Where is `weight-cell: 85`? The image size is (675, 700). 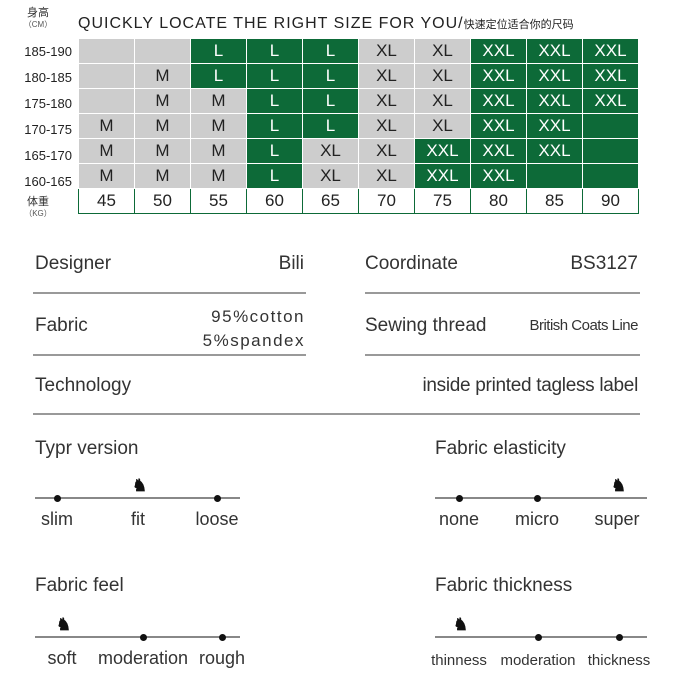
weight-cell: 85 is located at coordinates (554, 201).